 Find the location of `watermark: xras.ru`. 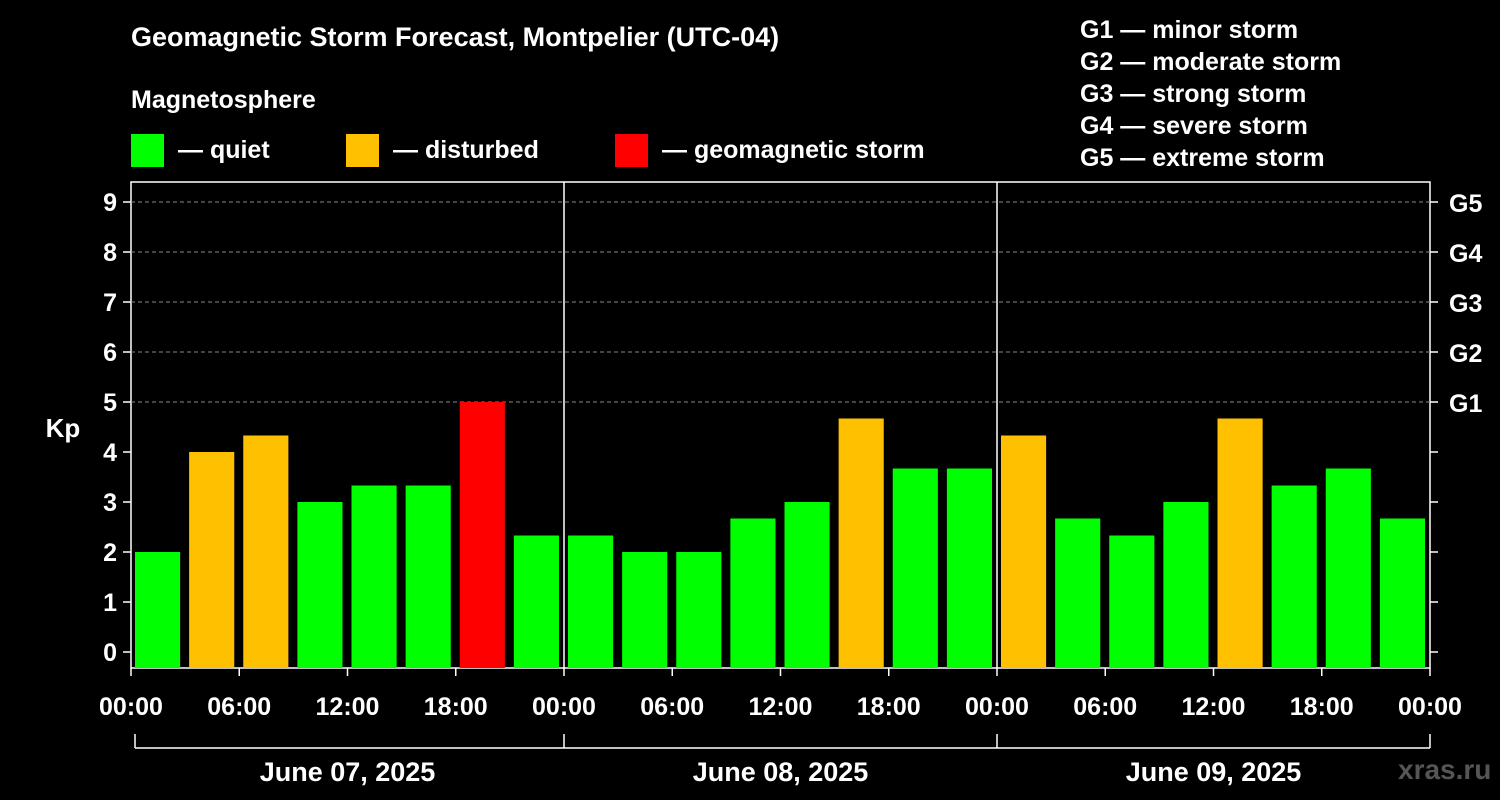

watermark: xras.ru is located at coordinates (1445, 769).